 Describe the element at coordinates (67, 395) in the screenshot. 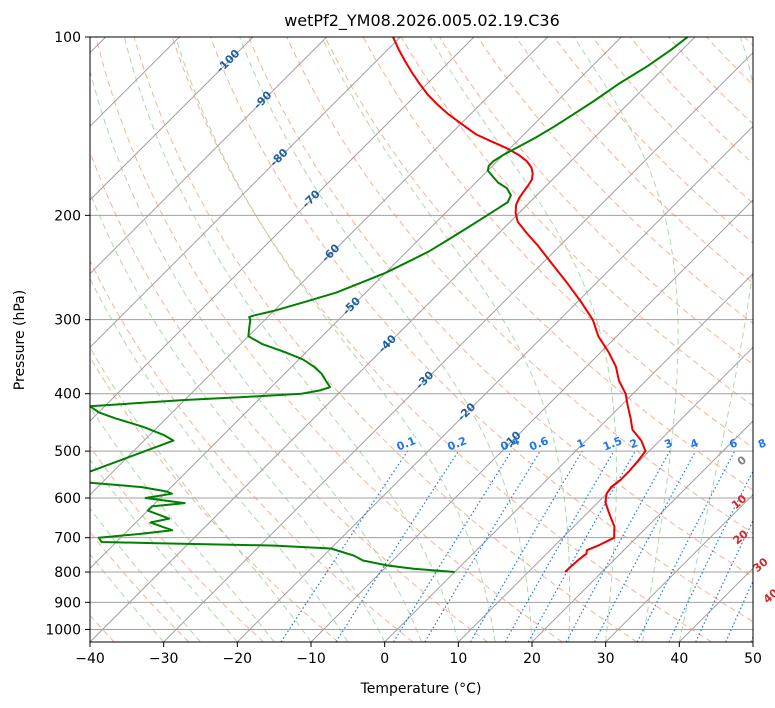

I see `y-tick-label: 400` at that location.